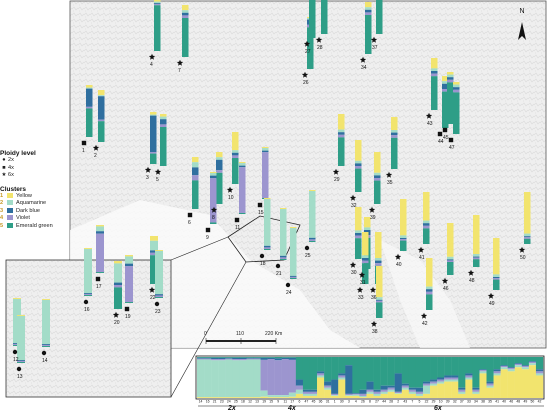 The image size is (550, 417). Describe the element at coordinates (306, 83) in the screenshot. I see `population-label-26: 26` at that location.